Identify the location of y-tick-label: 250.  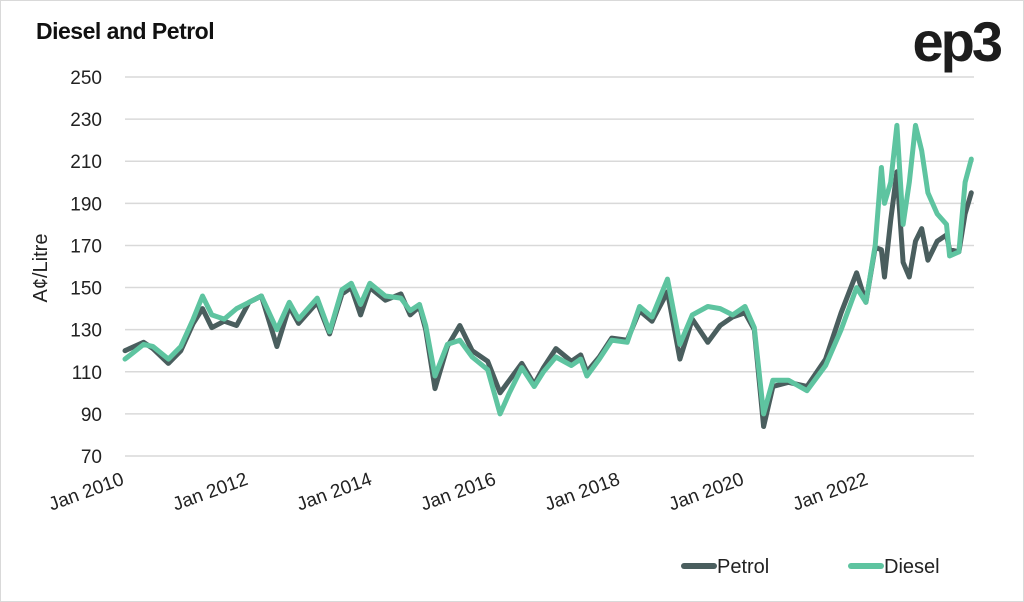
(86, 78).